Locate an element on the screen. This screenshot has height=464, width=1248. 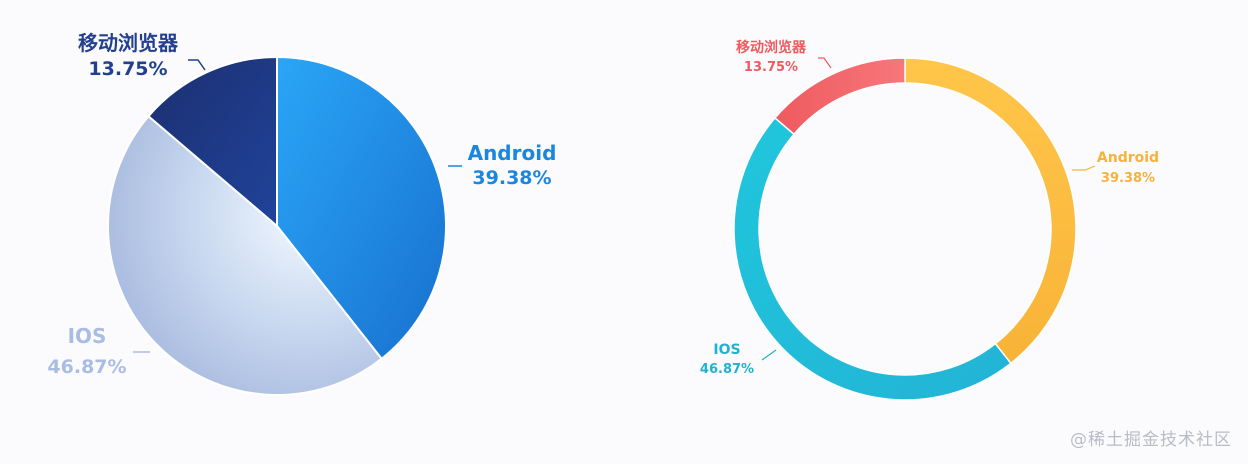
donut-percent-android: 39.38% is located at coordinates (1128, 178).